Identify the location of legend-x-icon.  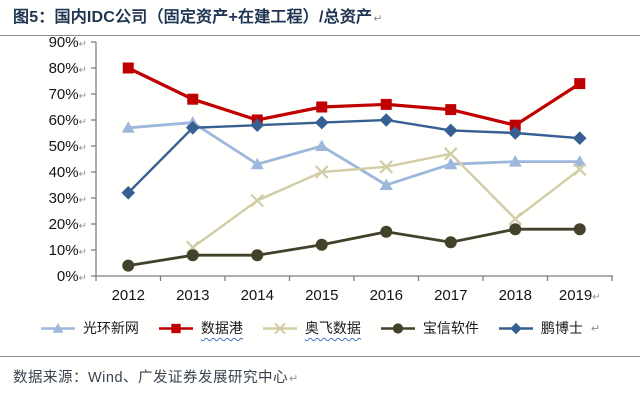
(279, 328).